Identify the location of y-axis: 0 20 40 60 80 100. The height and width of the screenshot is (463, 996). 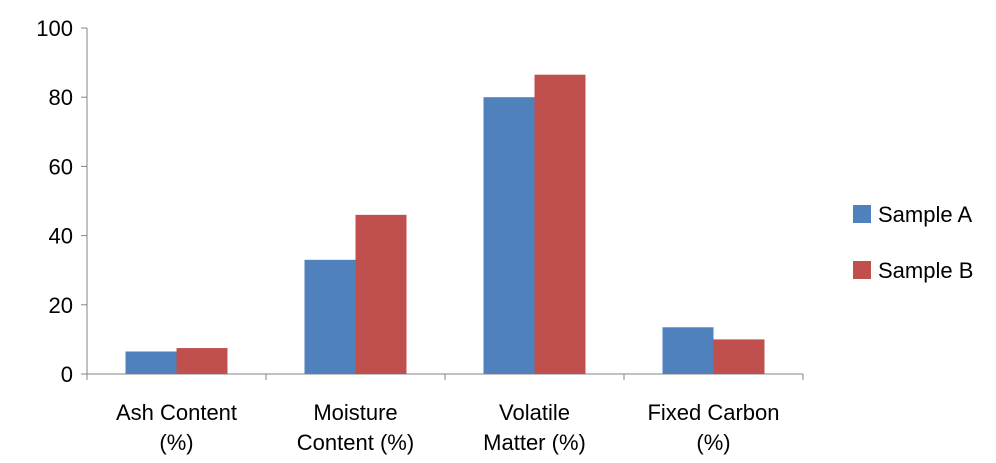
(62, 201).